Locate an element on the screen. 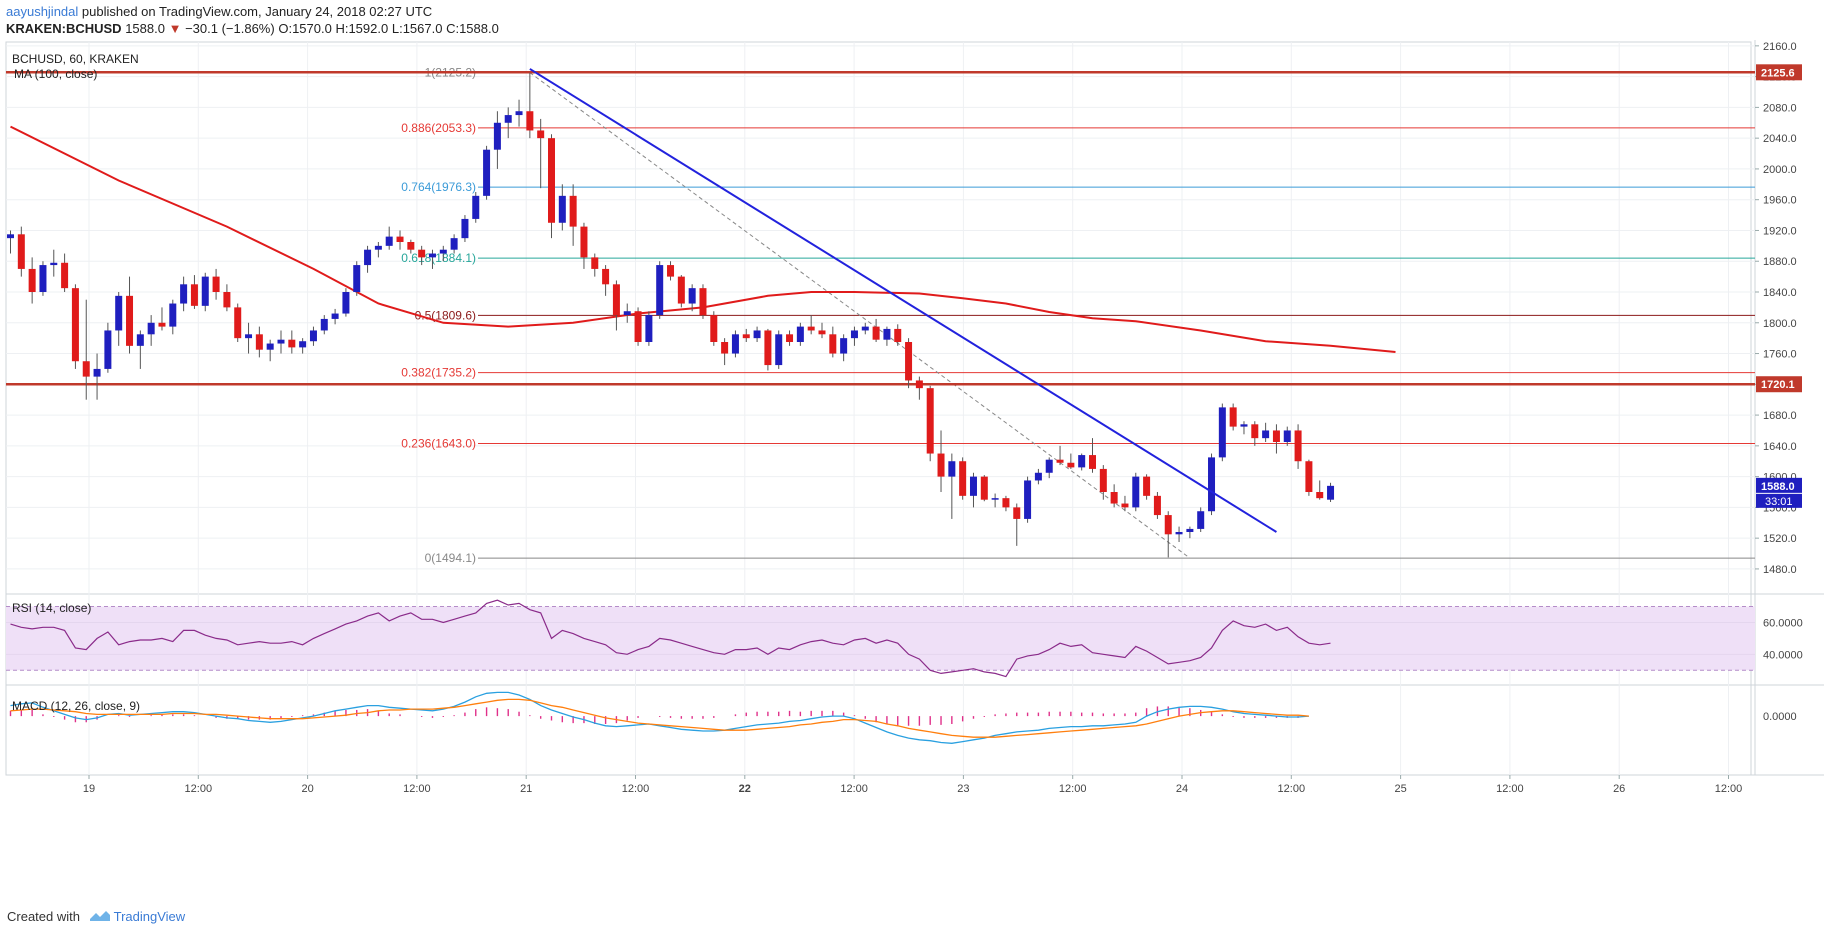  created-with: Created with is located at coordinates (43, 916).